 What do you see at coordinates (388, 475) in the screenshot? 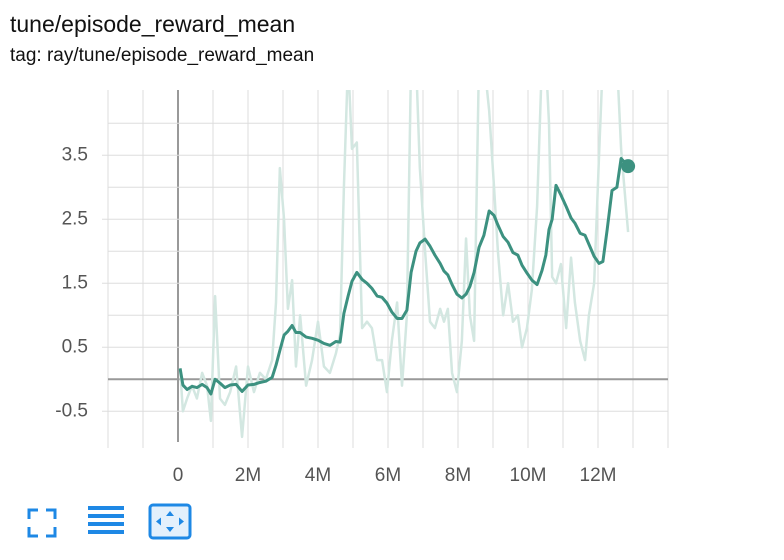
I see `x-tick-label: 6M` at bounding box center [388, 475].